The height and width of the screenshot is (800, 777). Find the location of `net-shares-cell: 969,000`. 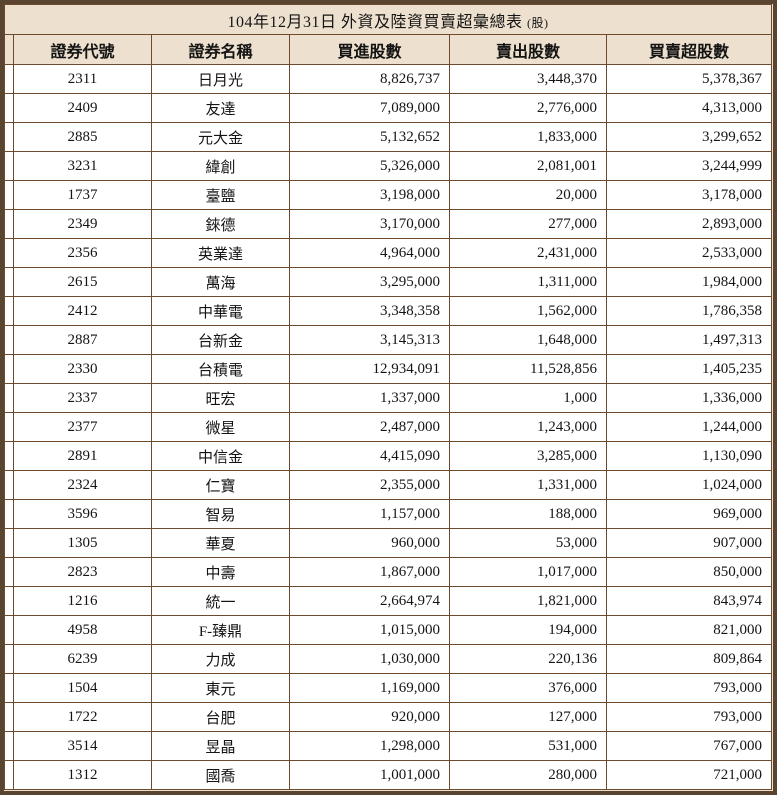

net-shares-cell: 969,000 is located at coordinates (689, 514).